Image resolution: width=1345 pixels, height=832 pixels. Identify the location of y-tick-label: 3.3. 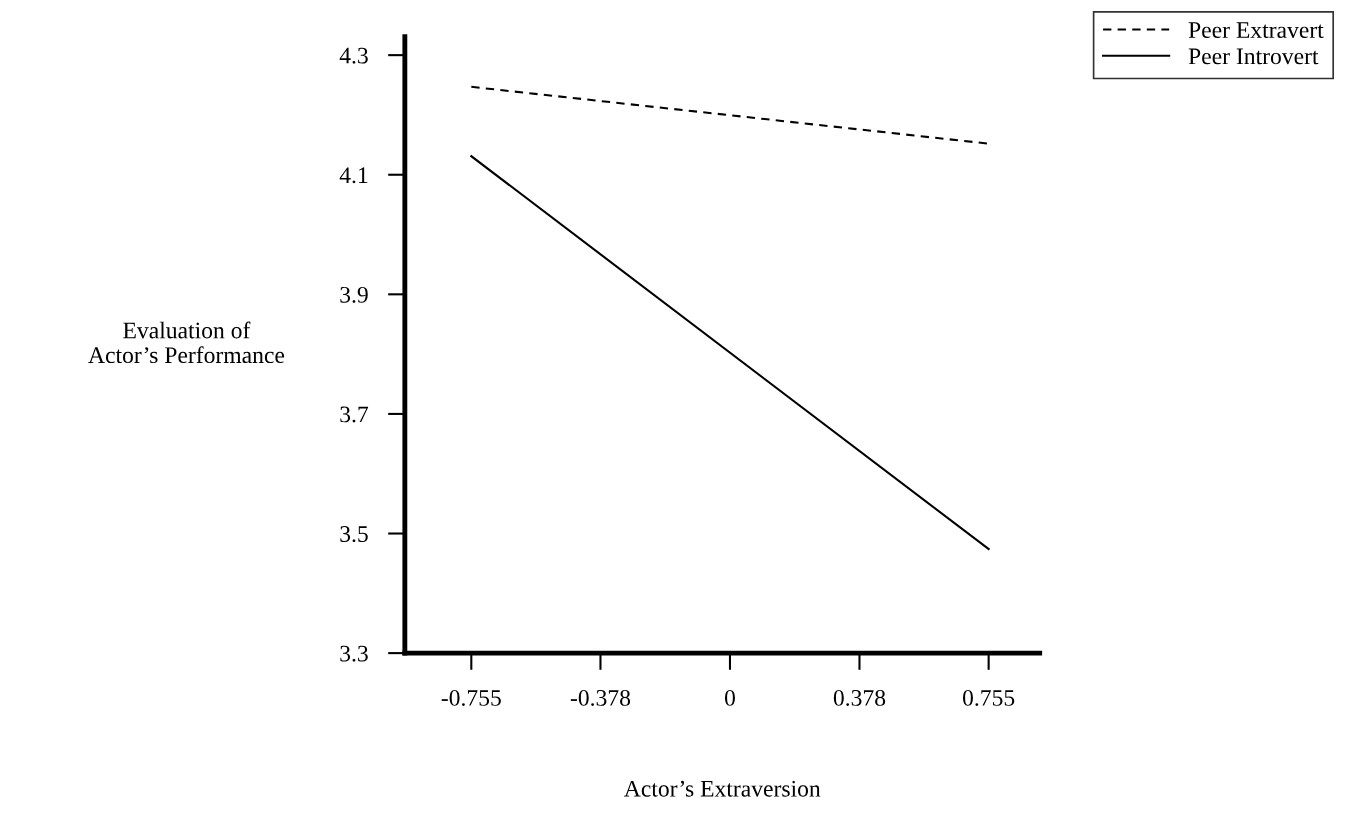
(354, 653).